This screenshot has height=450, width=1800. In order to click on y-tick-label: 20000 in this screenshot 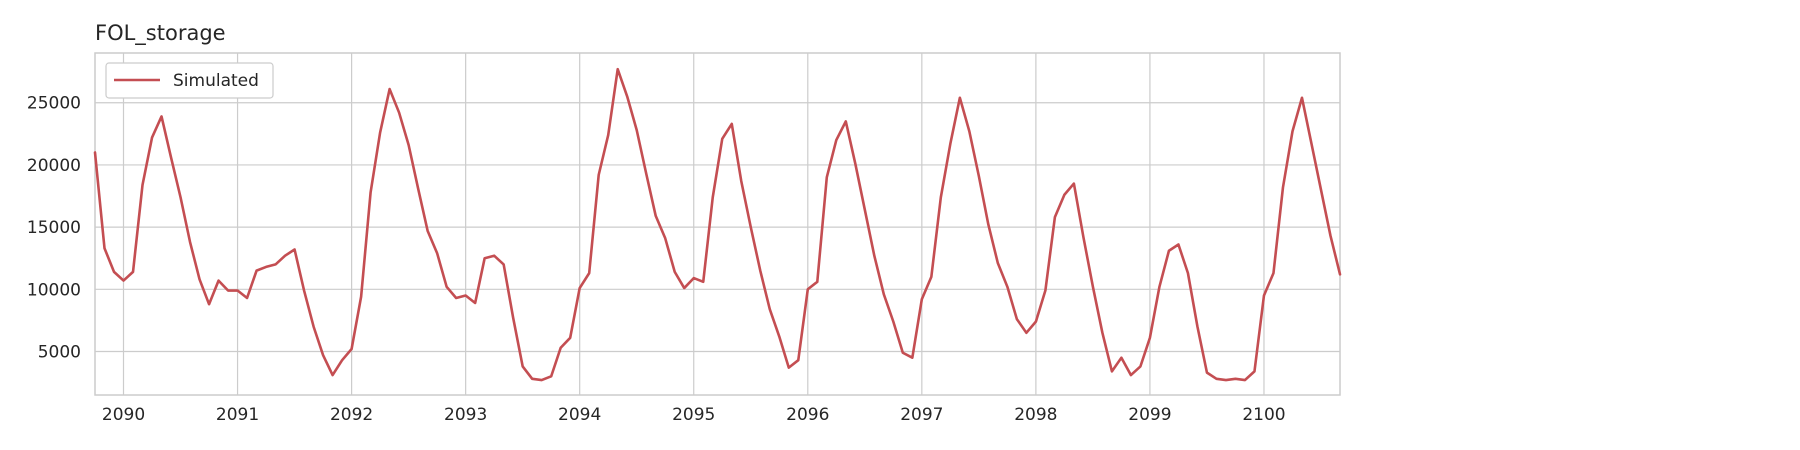, I will do `click(54, 166)`.